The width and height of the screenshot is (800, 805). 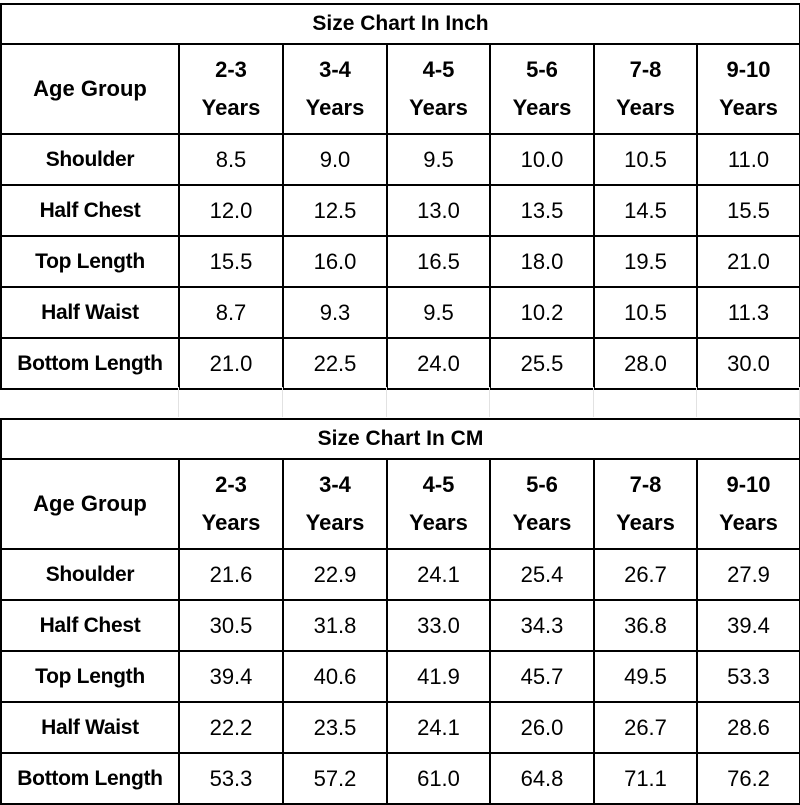 I want to click on table-cell: 30.0, so click(x=747, y=363).